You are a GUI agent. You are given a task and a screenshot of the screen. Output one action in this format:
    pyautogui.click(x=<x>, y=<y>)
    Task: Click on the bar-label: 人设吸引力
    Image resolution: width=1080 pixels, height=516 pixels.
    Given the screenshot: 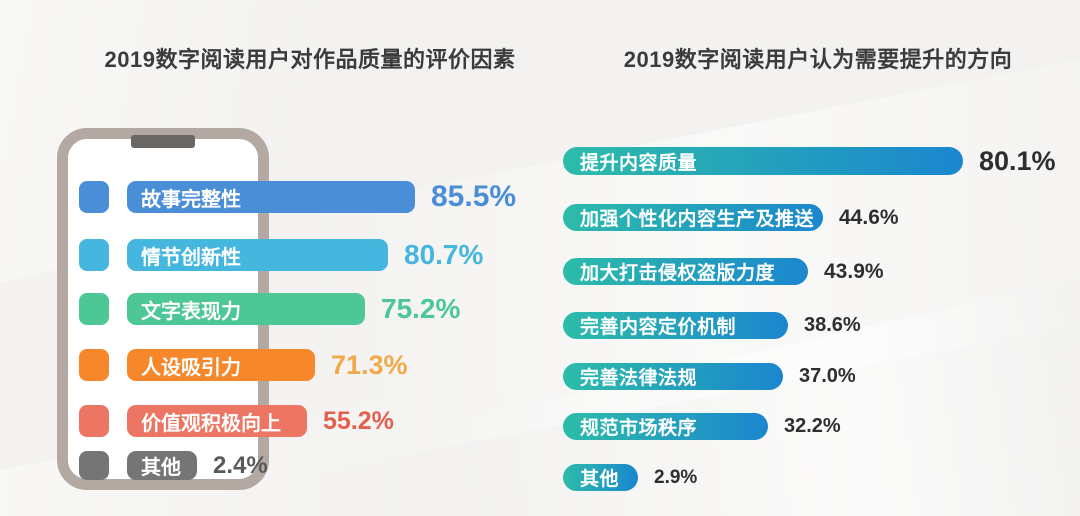 What is the action you would take?
    pyautogui.click(x=191, y=367)
    